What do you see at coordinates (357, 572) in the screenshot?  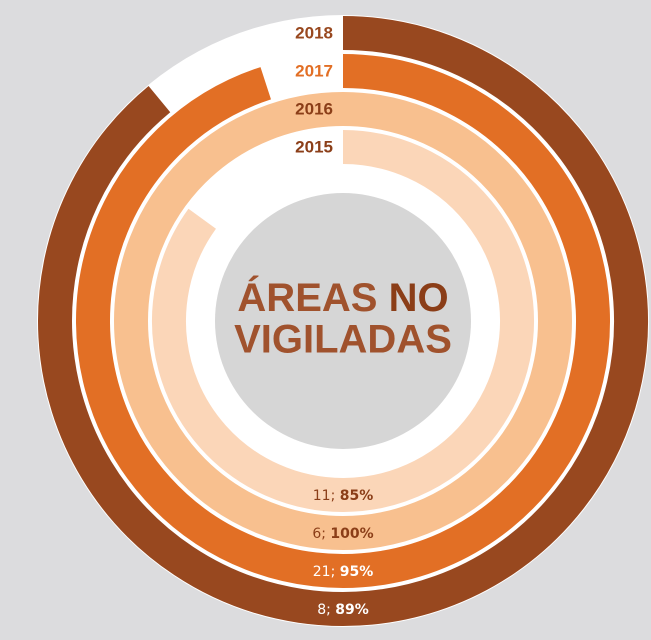 I see `percent: 95%` at bounding box center [357, 572].